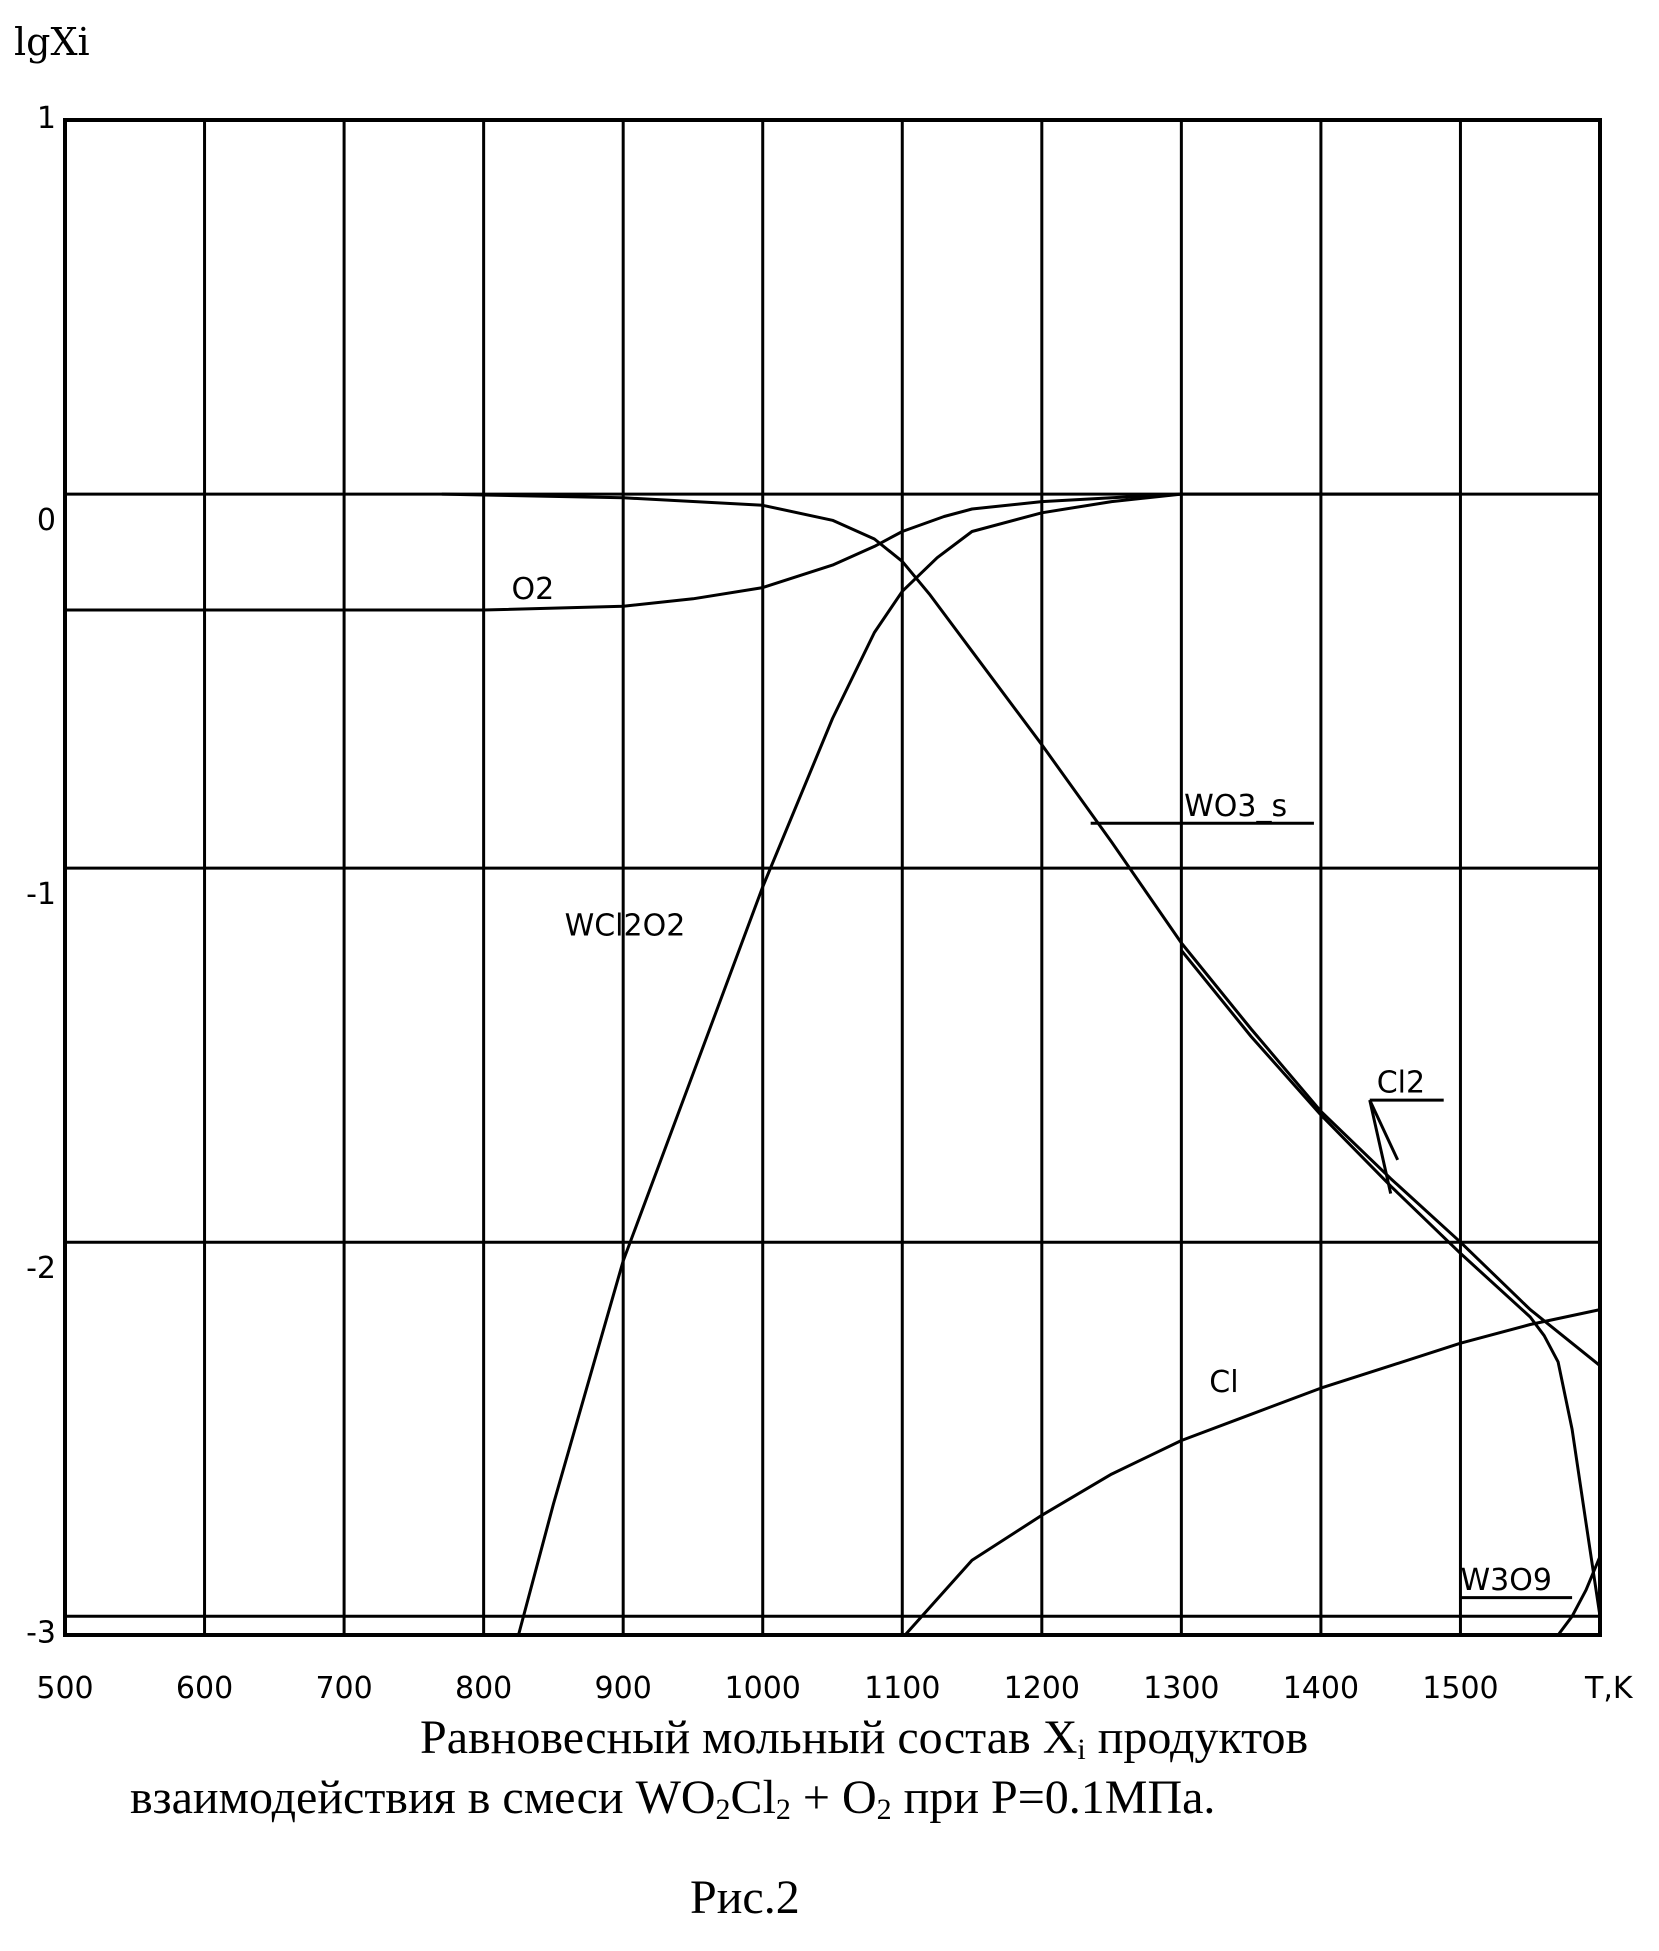  Describe the element at coordinates (52, 42) in the screenshot. I see `y-axis-label: lgXi` at that location.